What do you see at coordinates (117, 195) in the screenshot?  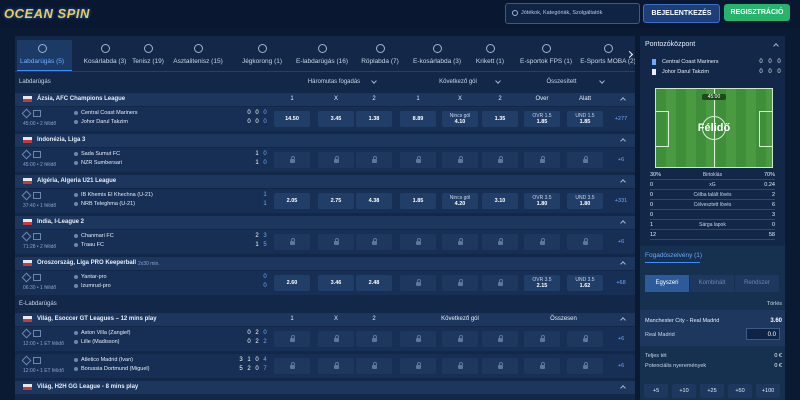 I see `team-name: IB Khemis El Khechna (U-21)` at bounding box center [117, 195].